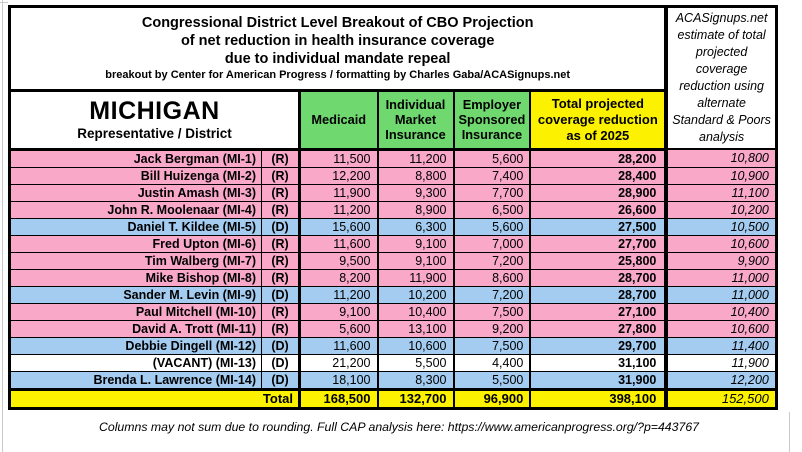 Image resolution: width=802 pixels, height=452 pixels. I want to click on total-projected-value: 27,500, so click(598, 226).